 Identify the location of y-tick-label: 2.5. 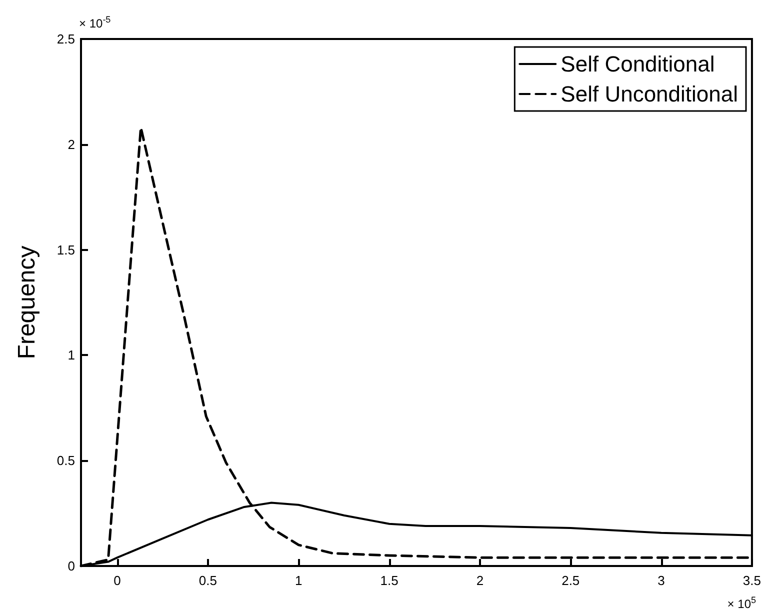
(65, 39).